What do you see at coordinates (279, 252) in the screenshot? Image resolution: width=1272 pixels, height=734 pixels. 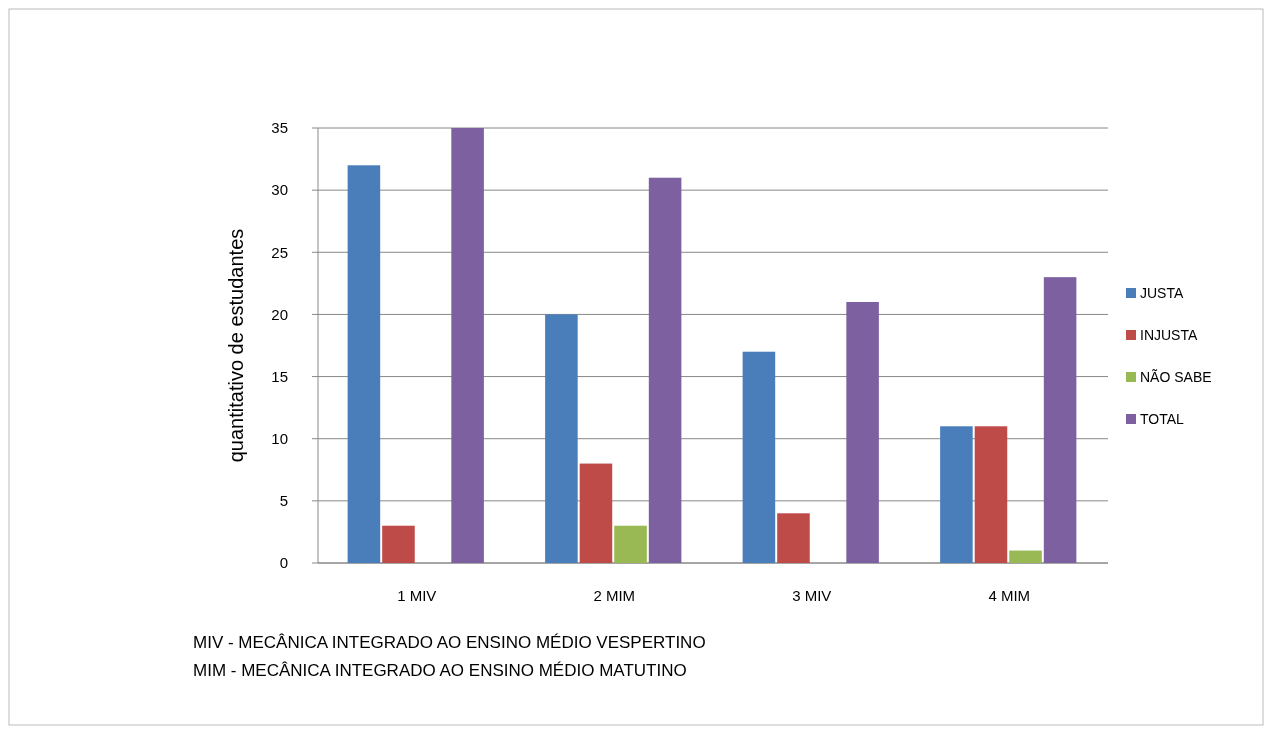 I see `y-tick-label: 25` at bounding box center [279, 252].